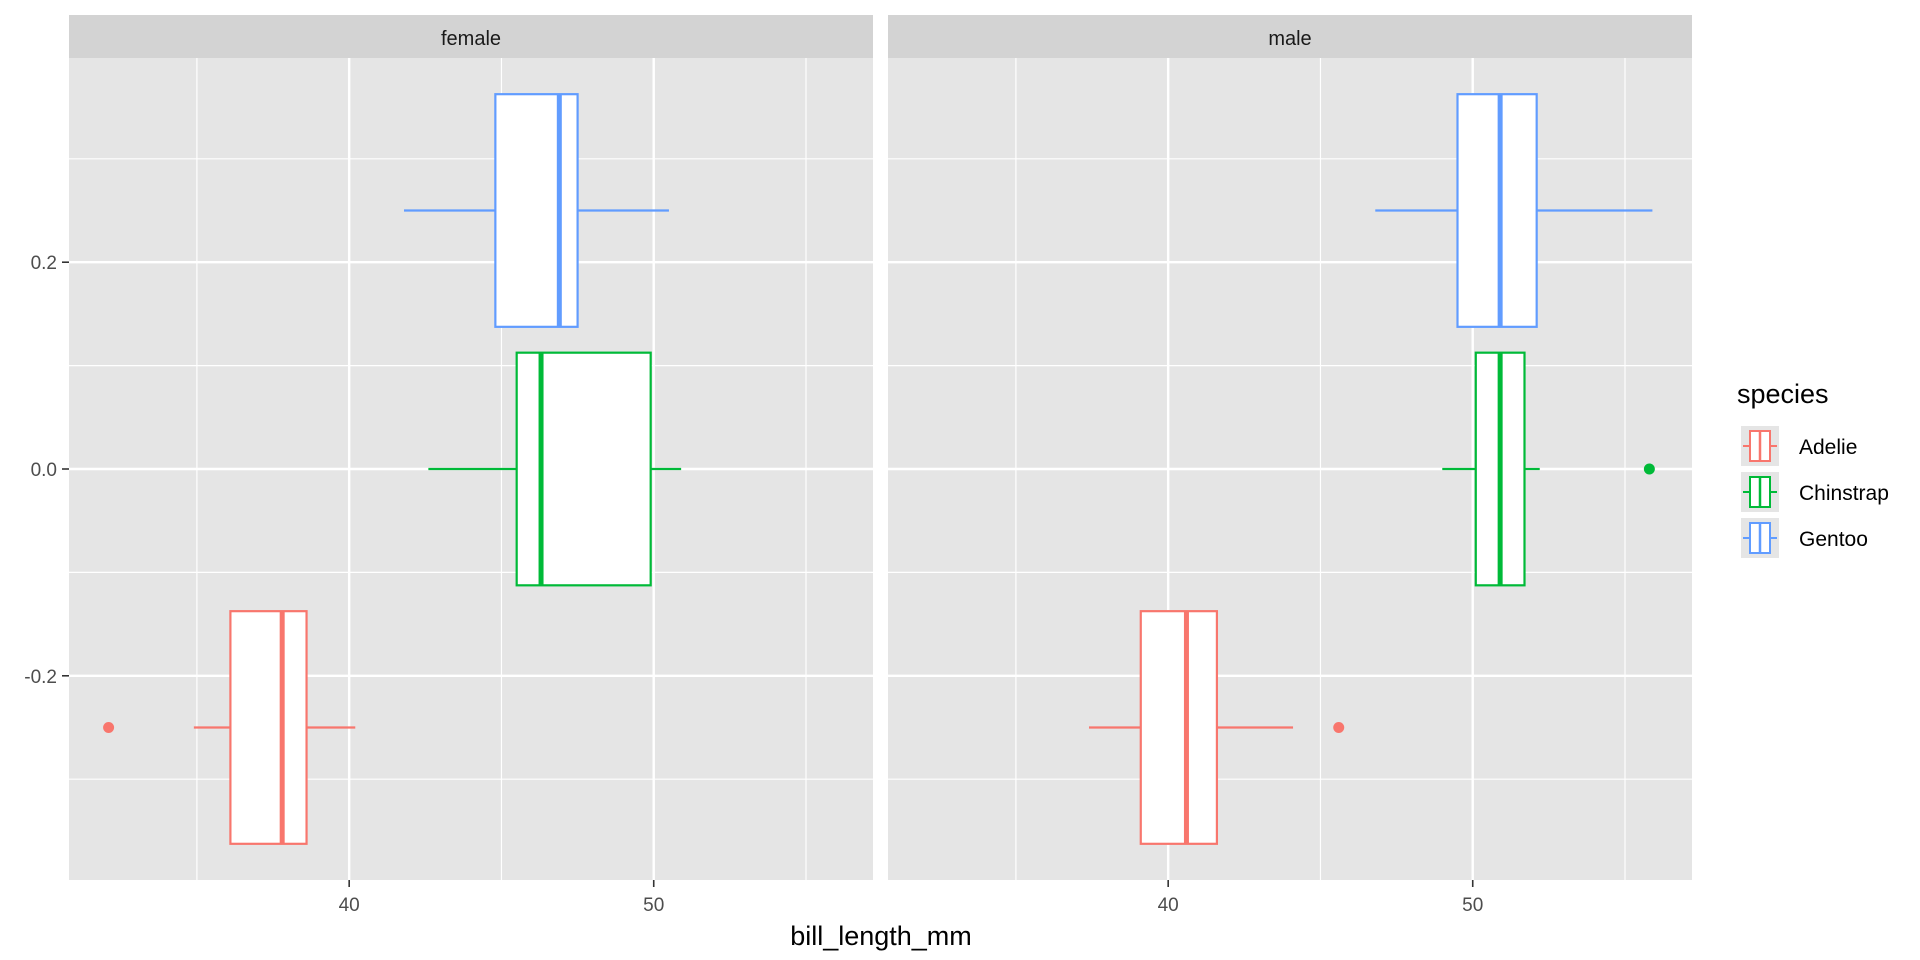 The width and height of the screenshot is (1920, 960). What do you see at coordinates (44, 263) in the screenshot?
I see `y-tick-label: 0.2` at bounding box center [44, 263].